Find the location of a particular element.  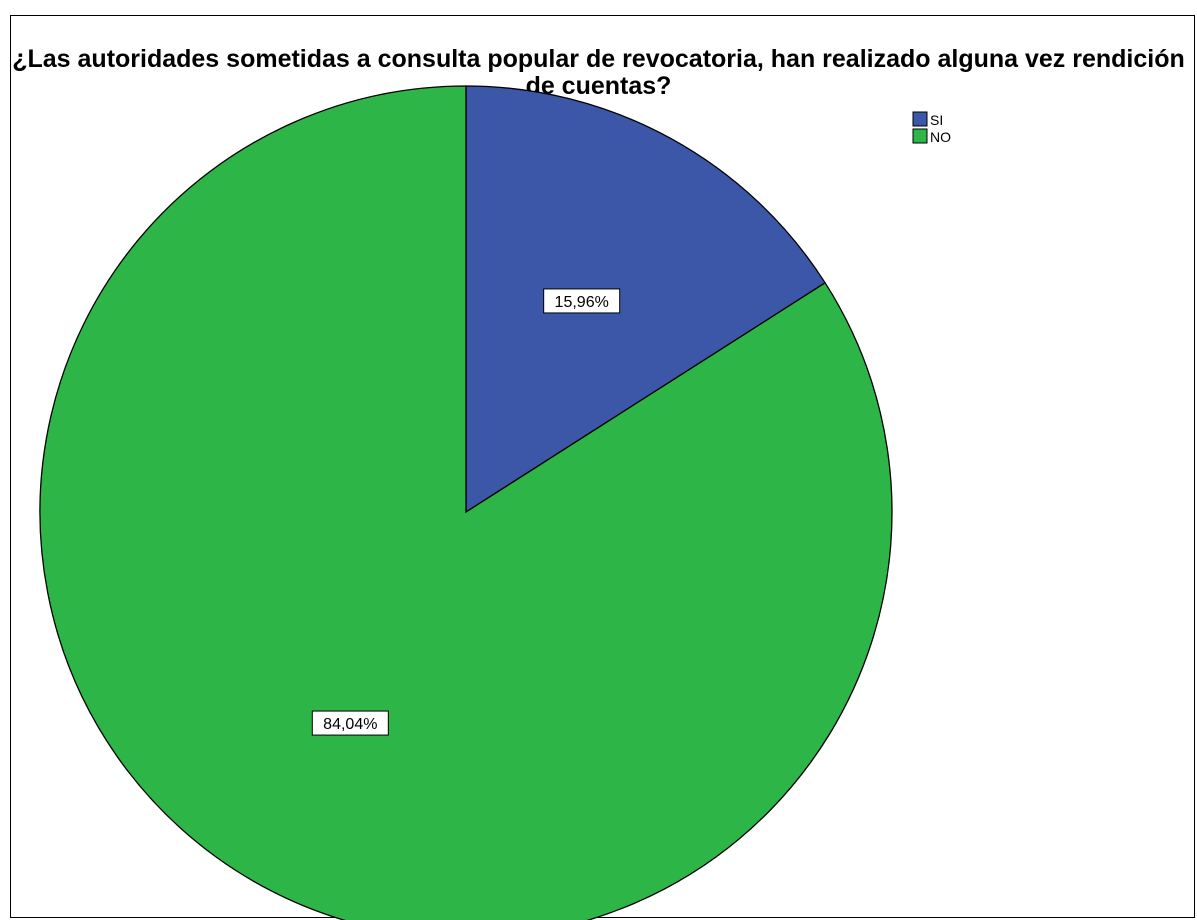

slice-value-labels: 15,96% 84,04% is located at coordinates (466, 512).